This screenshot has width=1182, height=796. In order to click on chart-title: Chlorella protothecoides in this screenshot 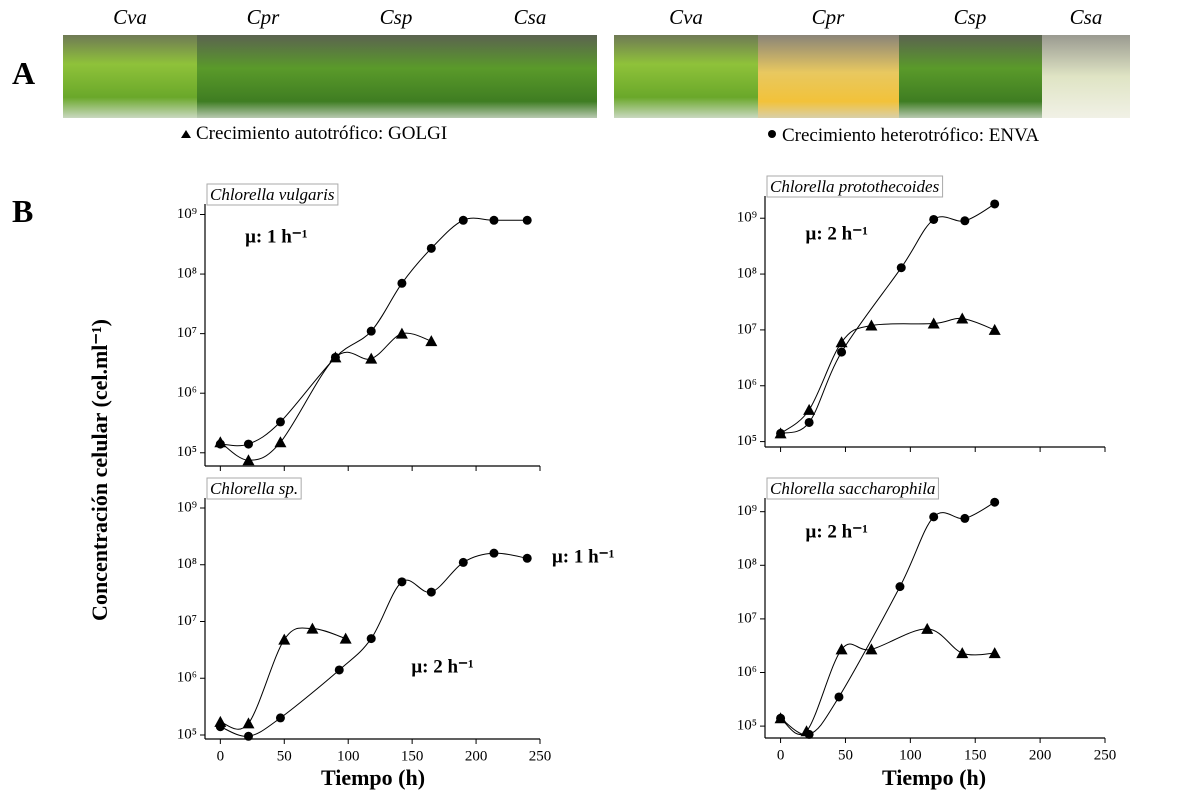, I will do `click(855, 186)`.